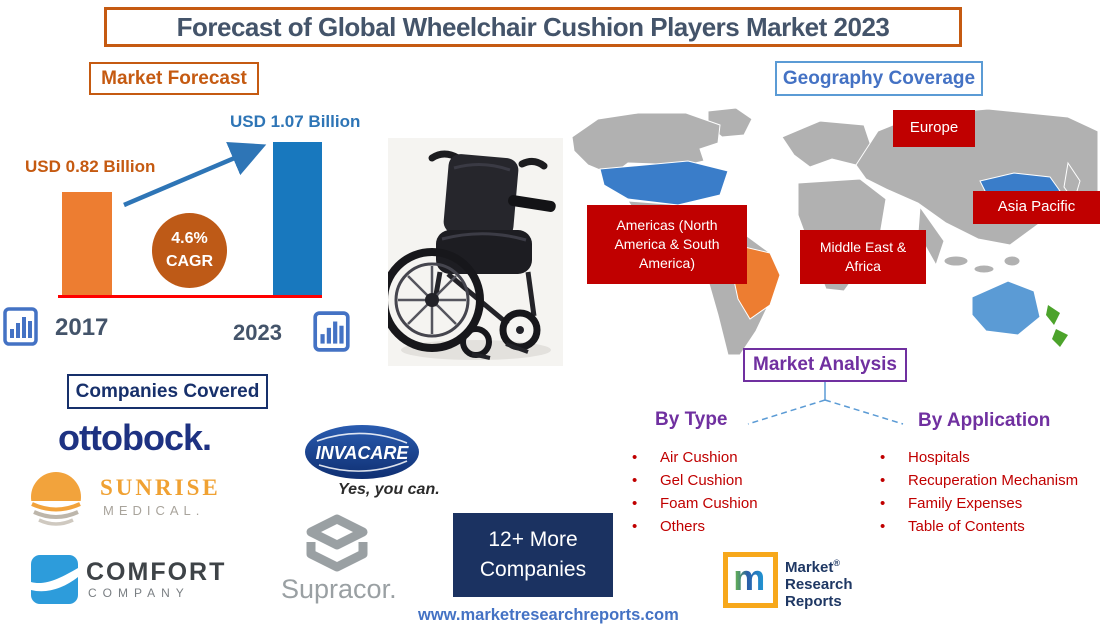 Image resolution: width=1100 pixels, height=633 pixels. Describe the element at coordinates (295, 121) in the screenshot. I see `forecast-end-value: USD 1.07 Billion` at that location.